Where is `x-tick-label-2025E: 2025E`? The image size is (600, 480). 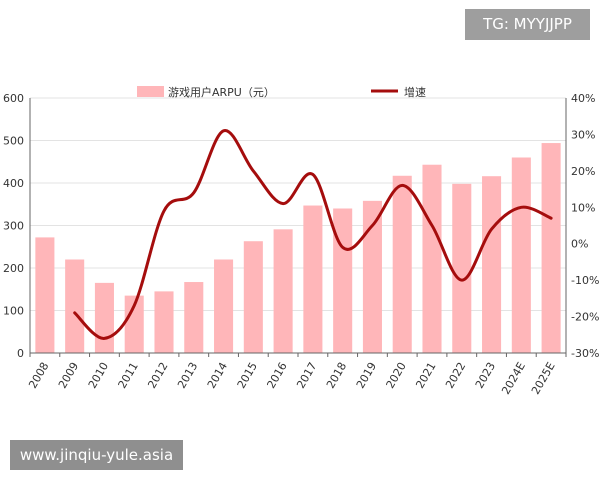
x-tick-label-2025E: 2025E is located at coordinates (543, 378).